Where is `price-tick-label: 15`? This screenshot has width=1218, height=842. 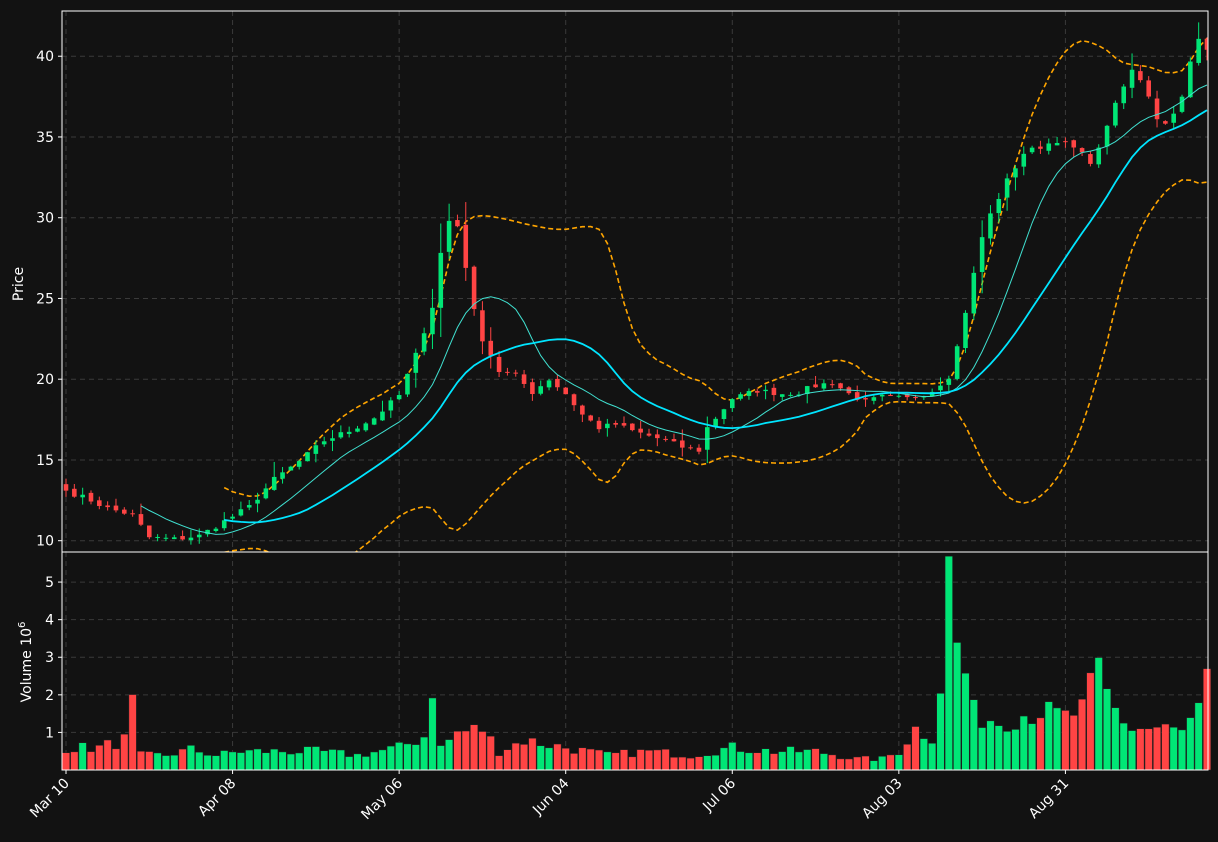 price-tick-label: 15 is located at coordinates (45, 461).